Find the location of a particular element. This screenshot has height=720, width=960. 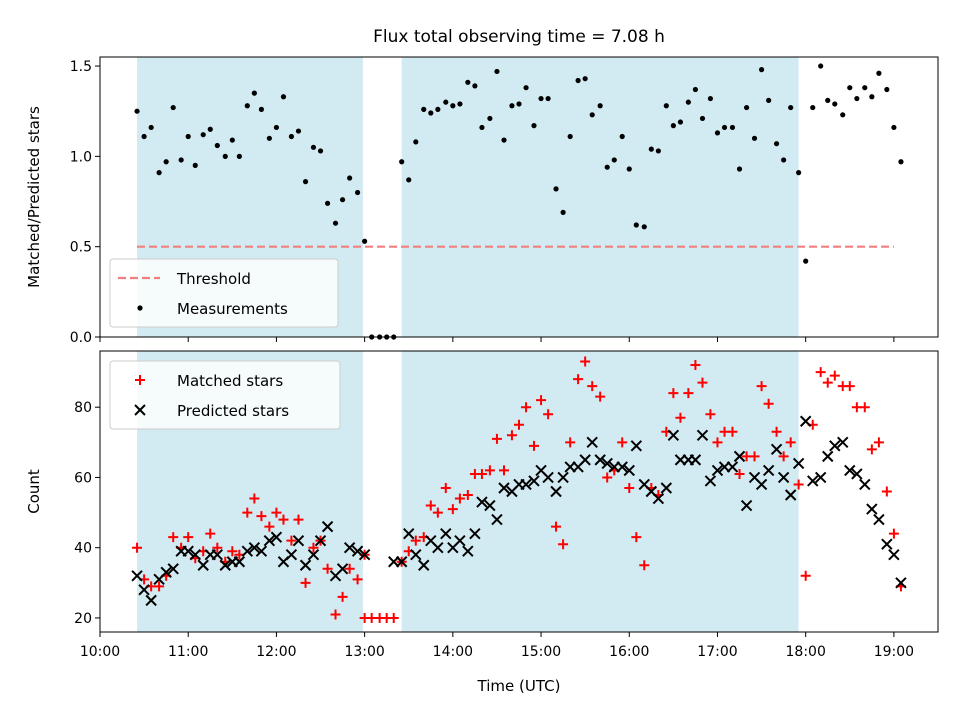

y-tick-label: 0.5 is located at coordinates (81, 248).